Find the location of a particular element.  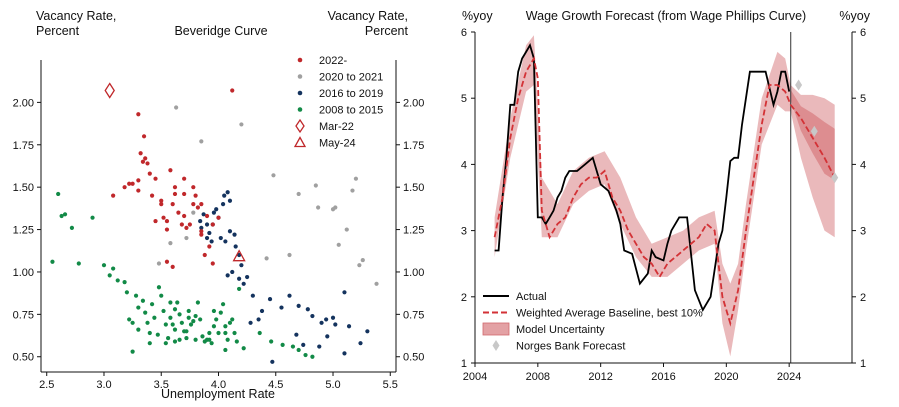

bev-ytick-label-right: 1.75 is located at coordinates (413, 146).